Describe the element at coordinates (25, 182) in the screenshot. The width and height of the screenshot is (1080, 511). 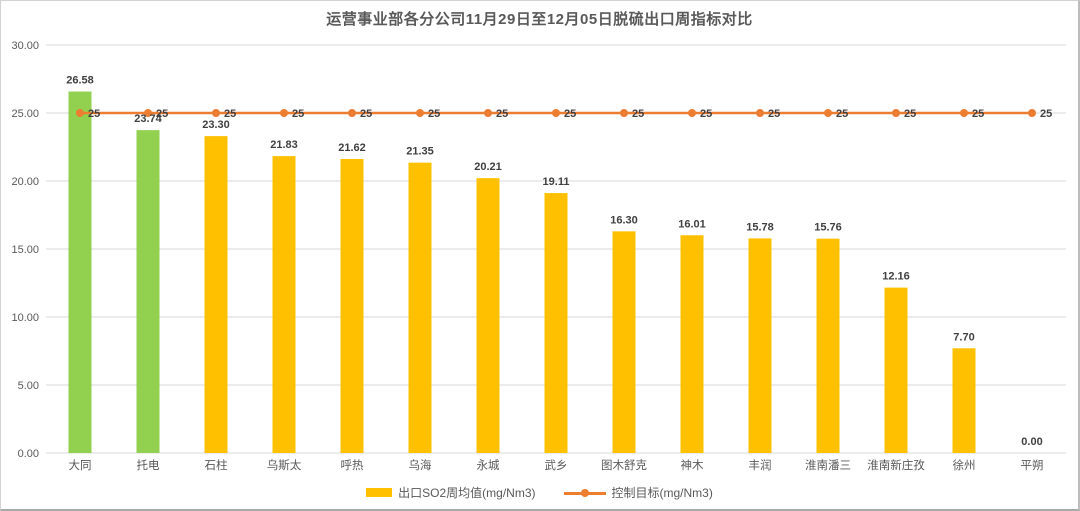
I see `y-axis-tick-label: 20.00` at that location.